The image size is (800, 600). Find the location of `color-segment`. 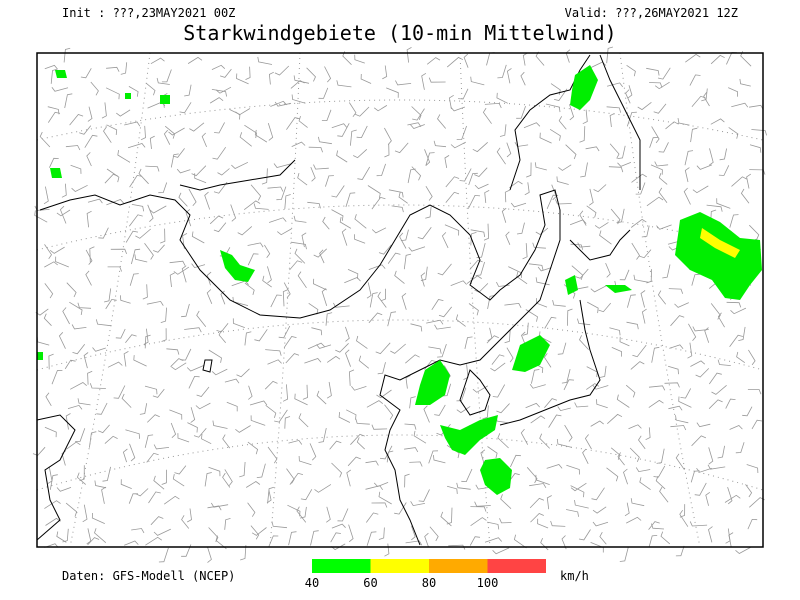

color-segment is located at coordinates (516, 566).